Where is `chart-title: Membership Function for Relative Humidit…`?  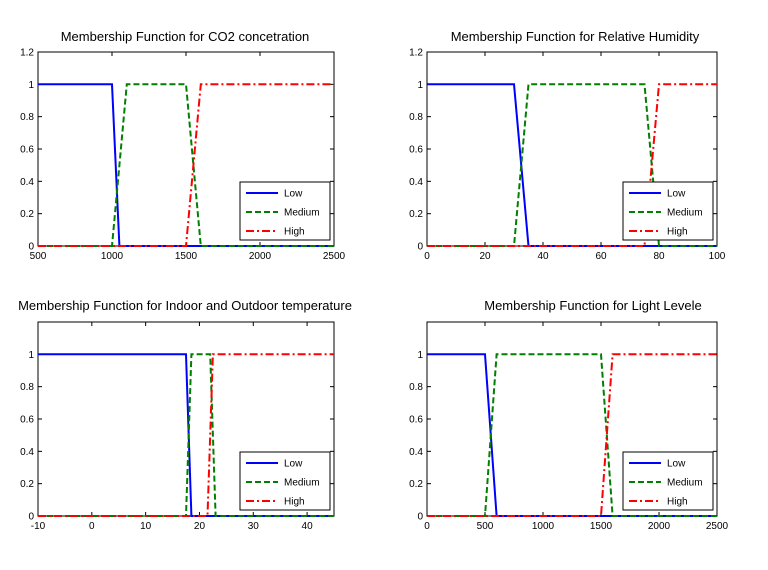
chart-title: Membership Function for Relative Humidit… is located at coordinates (575, 36).